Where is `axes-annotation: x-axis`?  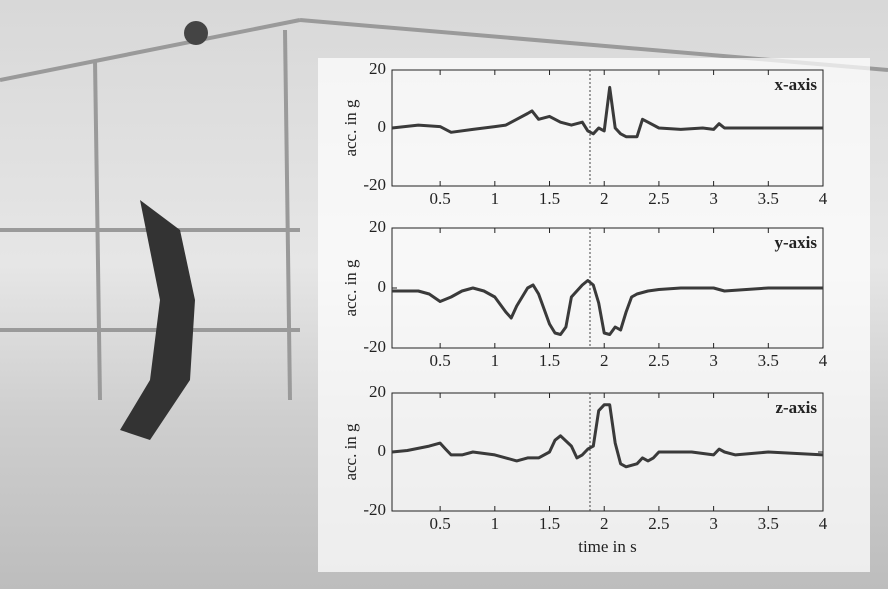
axes-annotation: x-axis is located at coordinates (796, 84).